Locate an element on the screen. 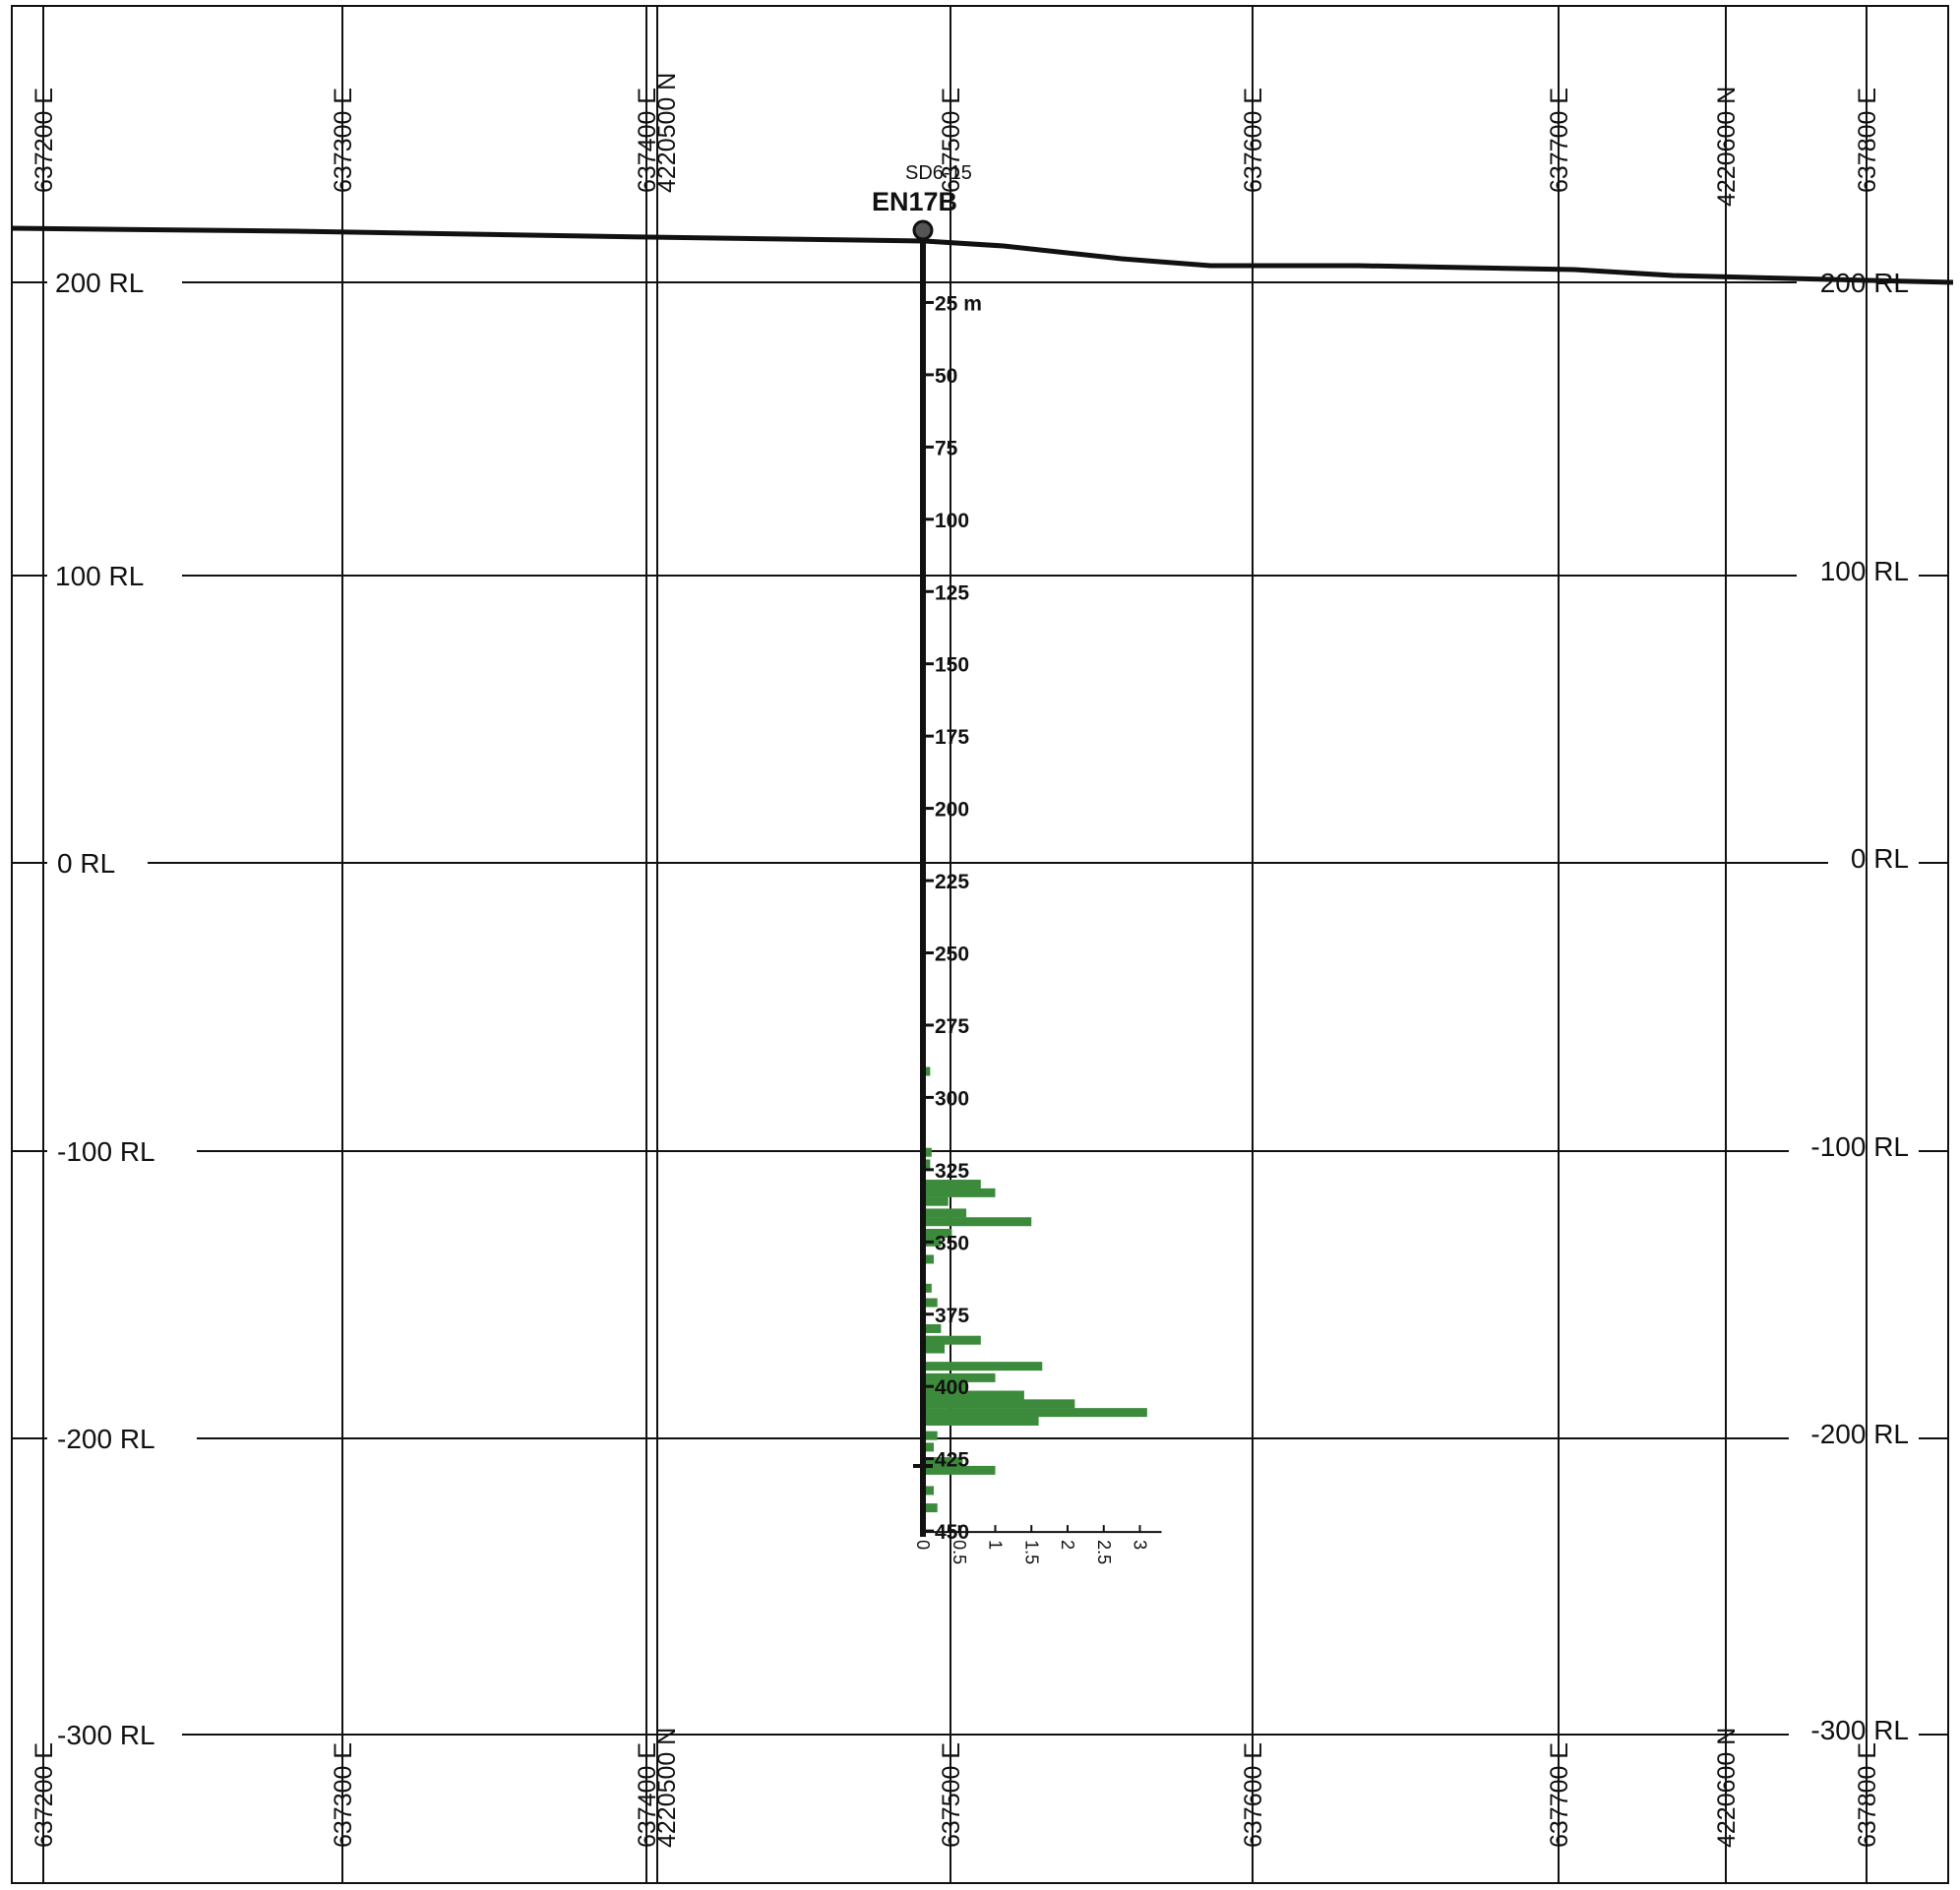 Image resolution: width=1960 pixels, height=1890 pixels. left-label-rl200: 200 RL is located at coordinates (99, 283).